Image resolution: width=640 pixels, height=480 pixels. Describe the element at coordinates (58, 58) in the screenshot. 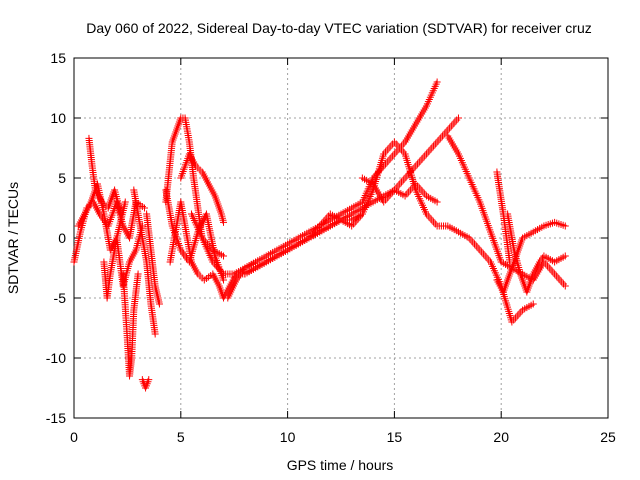

I see `y-tick-label: 15` at that location.